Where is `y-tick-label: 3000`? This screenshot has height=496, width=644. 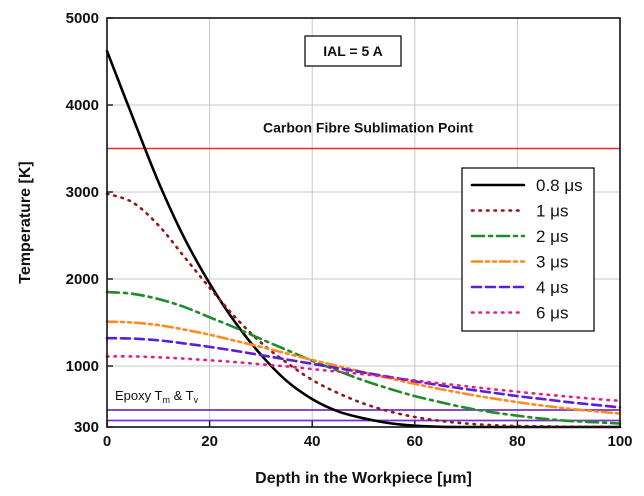 y-tick-label: 3000 is located at coordinates (82, 192).